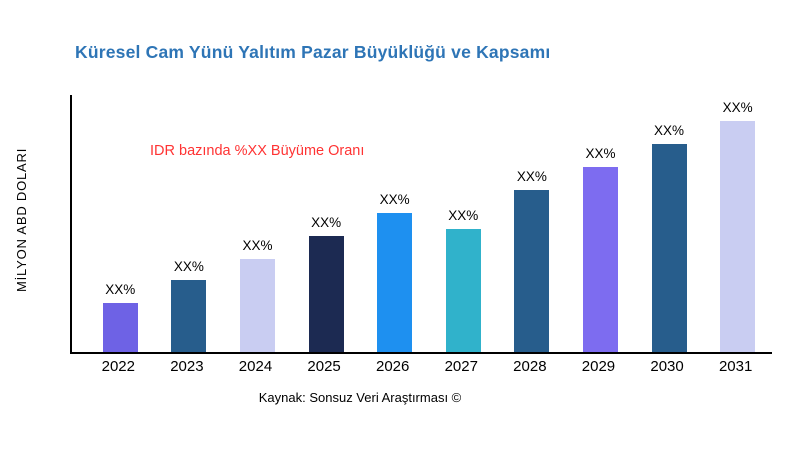 The width and height of the screenshot is (800, 450). What do you see at coordinates (461, 366) in the screenshot?
I see `x-tick-label: 2027` at bounding box center [461, 366].